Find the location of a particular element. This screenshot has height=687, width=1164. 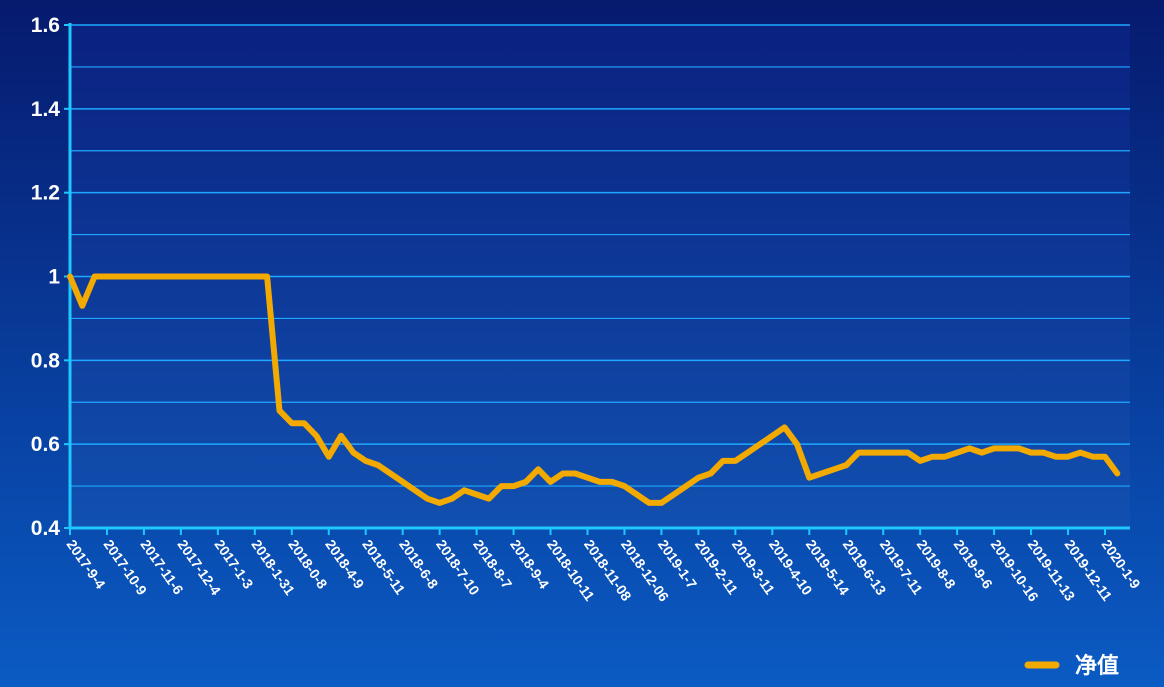

y-tick-label: 0.6 is located at coordinates (45, 444).